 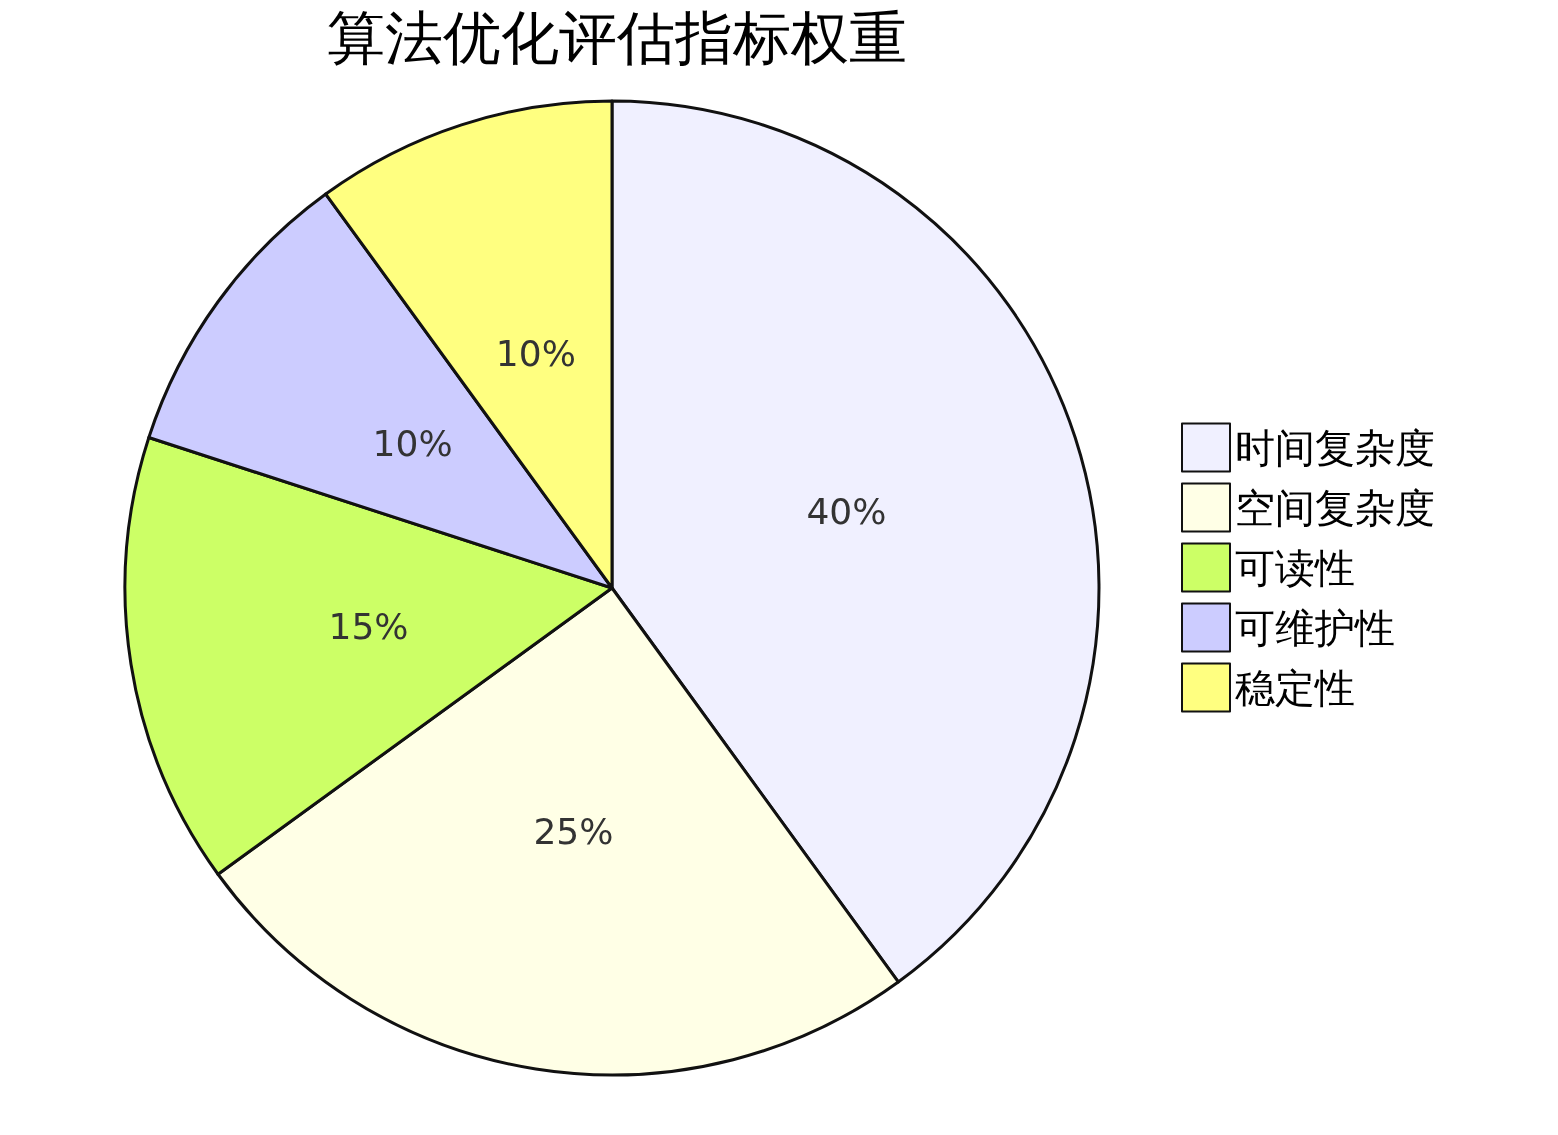 I want to click on legend-label: 可维护性, so click(x=1315, y=627).